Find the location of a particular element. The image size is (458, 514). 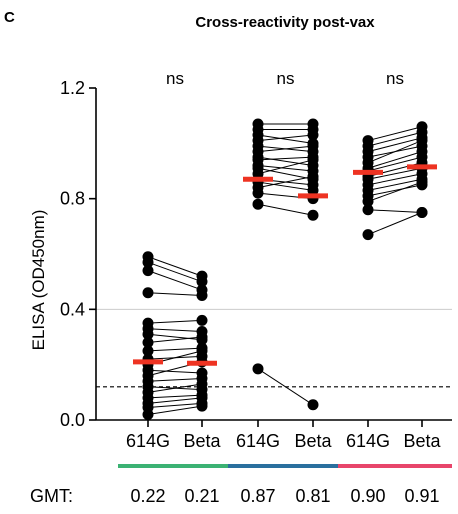

gmt-value: 0.21 is located at coordinates (201, 496).